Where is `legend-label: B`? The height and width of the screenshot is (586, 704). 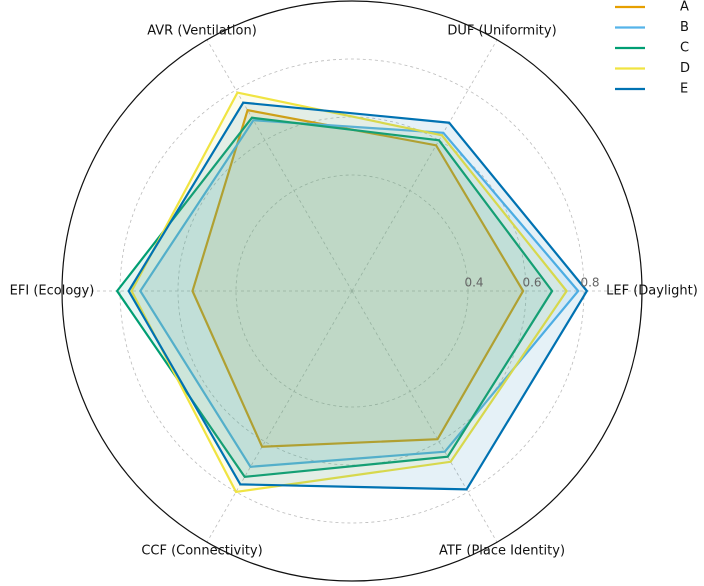
legend-label: B is located at coordinates (684, 27).